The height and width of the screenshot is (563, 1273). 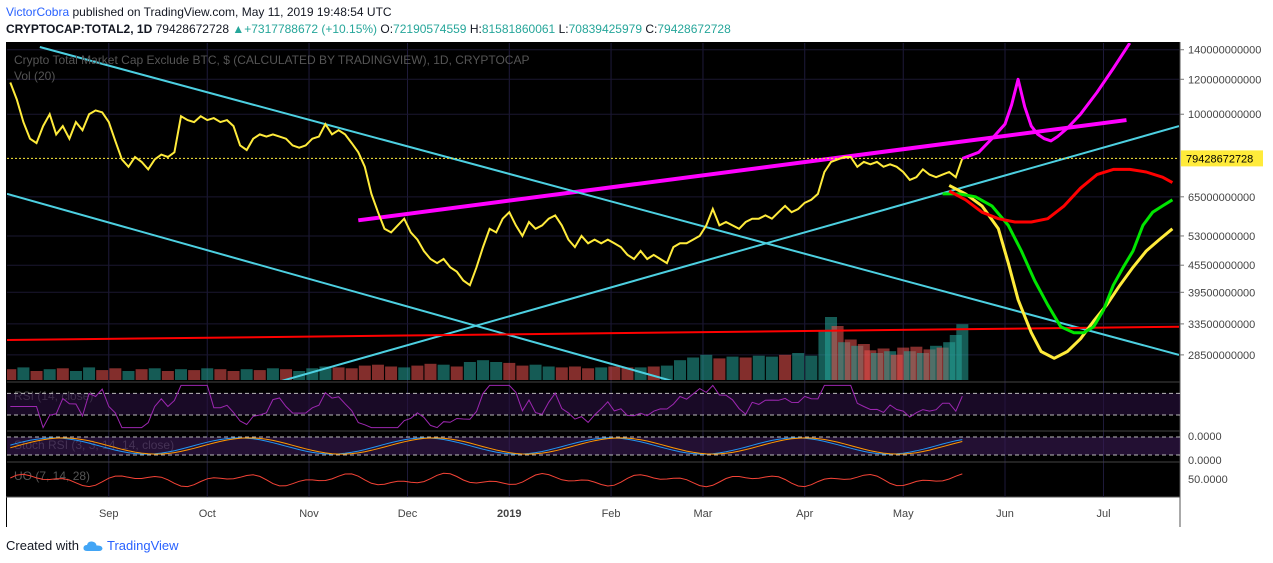 What do you see at coordinates (488, 348) in the screenshot?
I see `volume-bars` at bounding box center [488, 348].